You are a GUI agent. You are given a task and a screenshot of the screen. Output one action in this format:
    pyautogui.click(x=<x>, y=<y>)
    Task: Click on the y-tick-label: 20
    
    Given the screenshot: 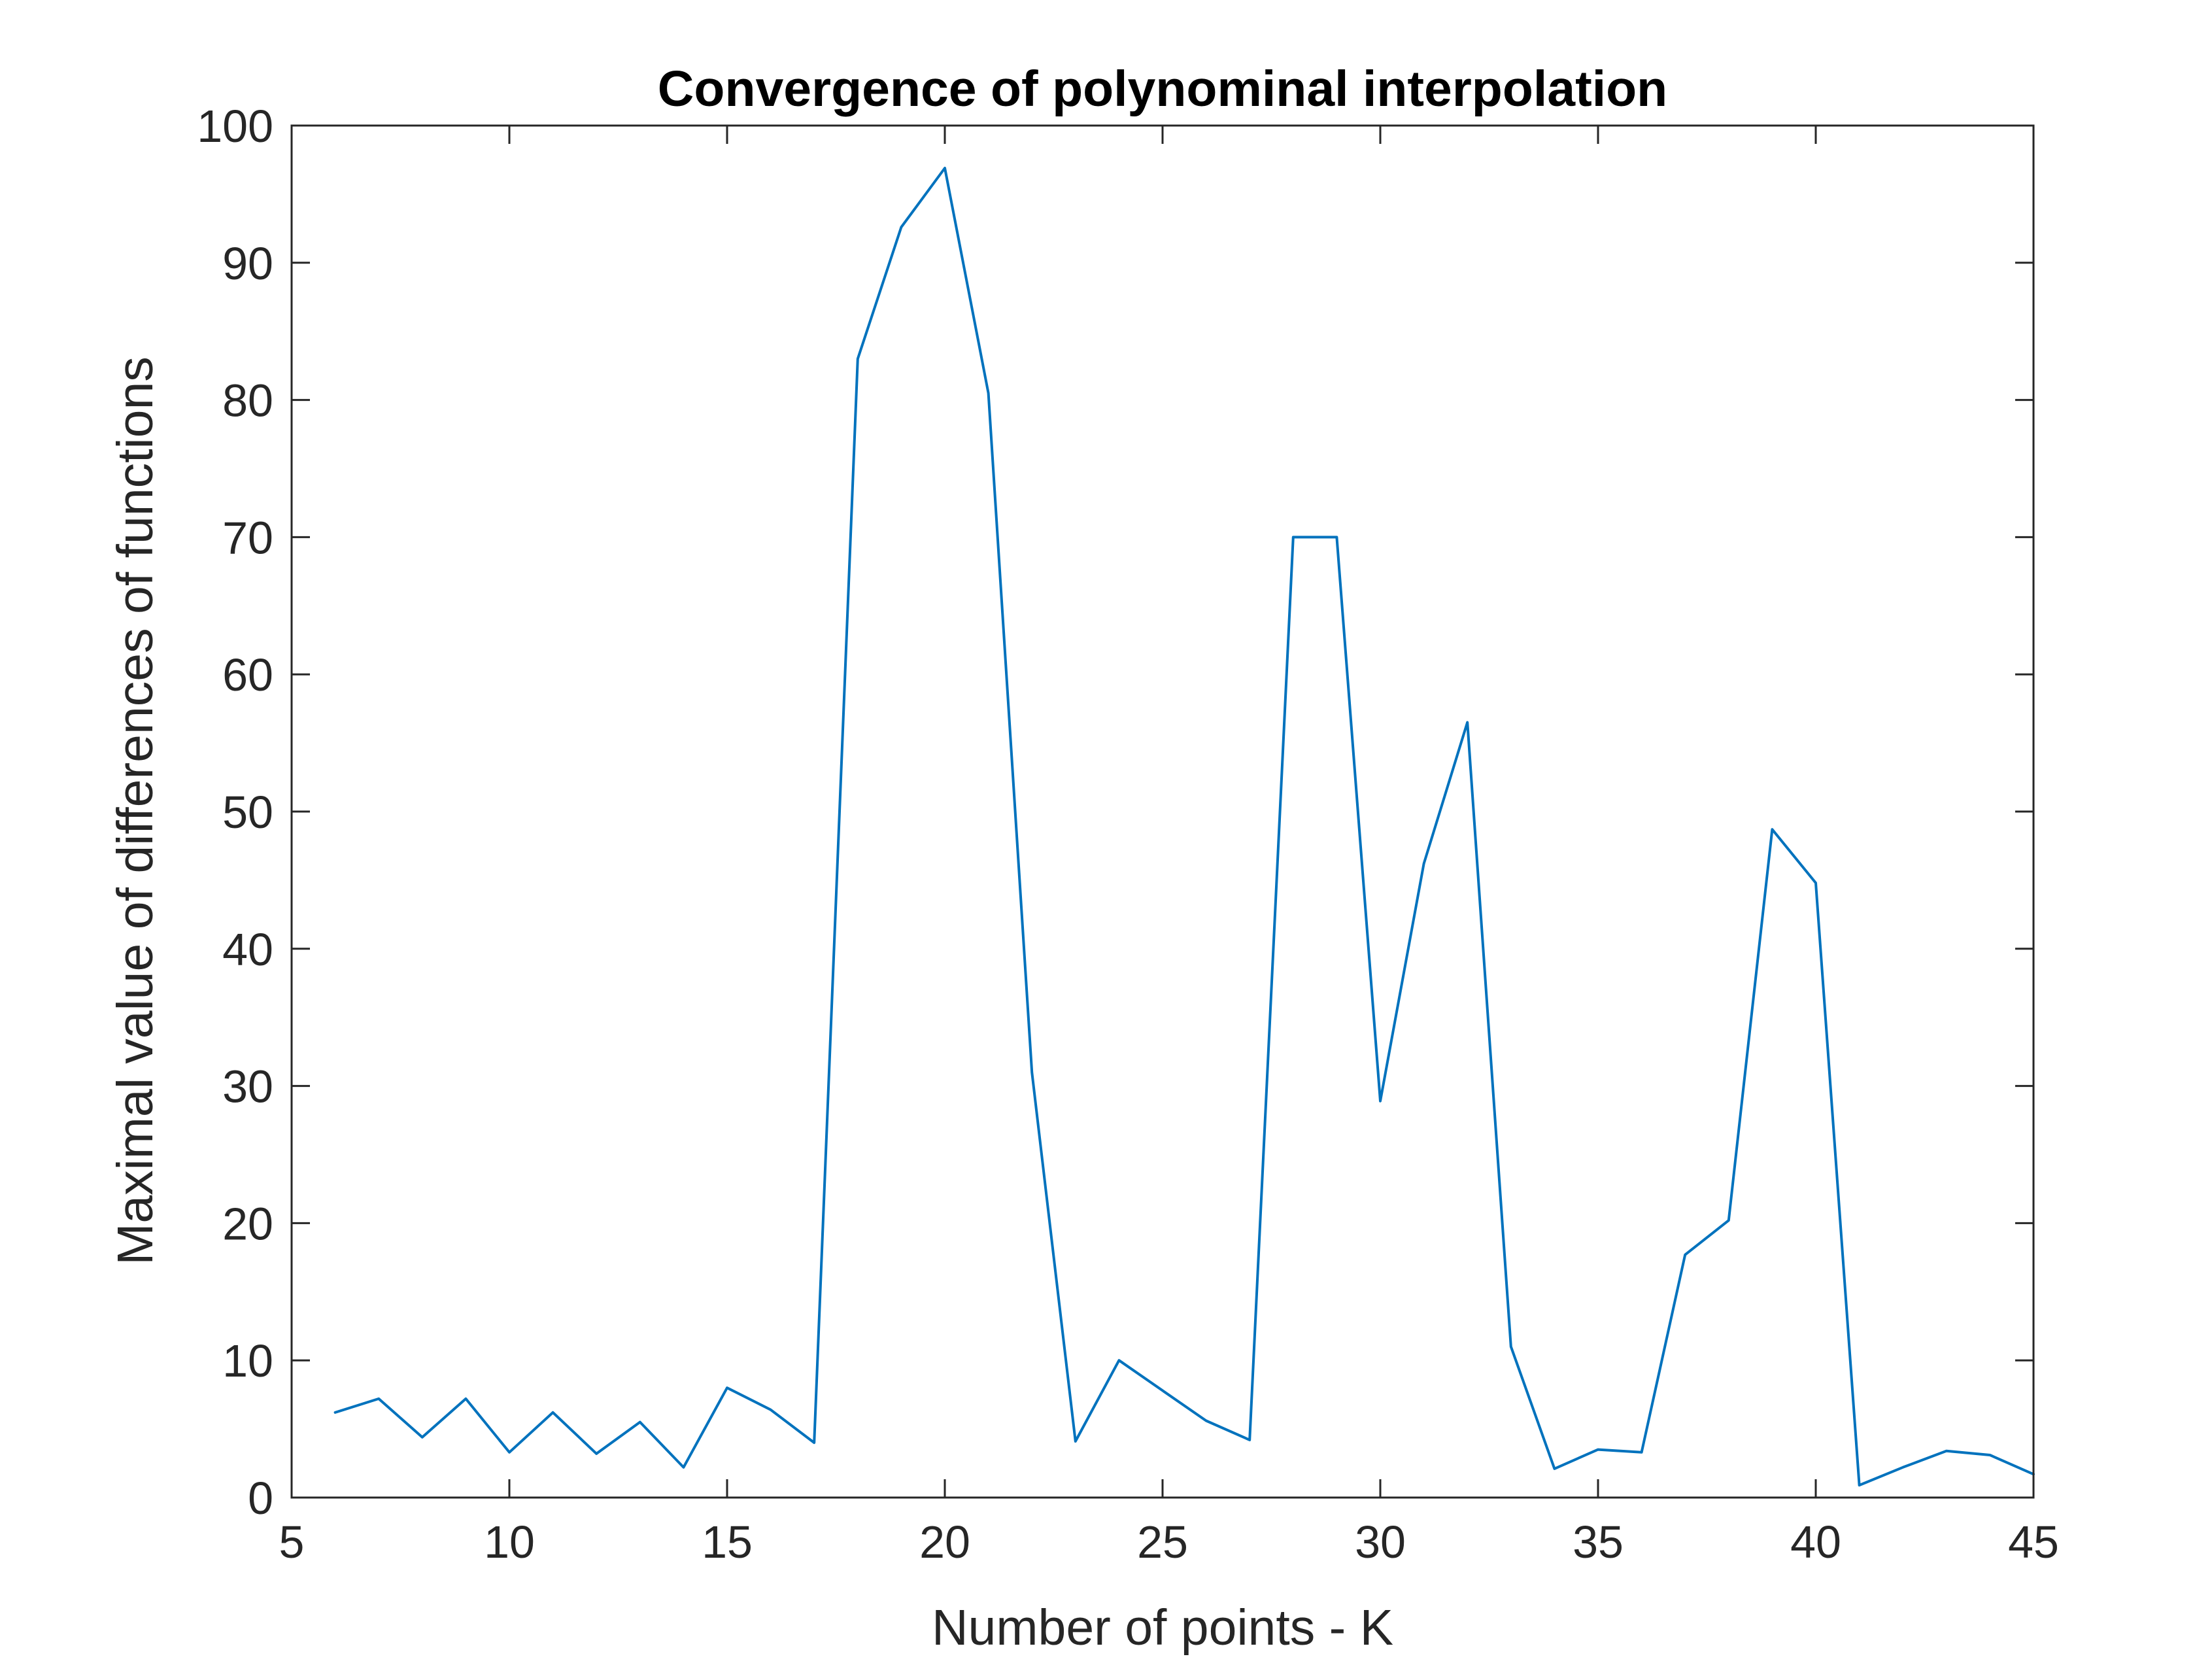 What is the action you would take?
    pyautogui.click(x=247, y=1223)
    